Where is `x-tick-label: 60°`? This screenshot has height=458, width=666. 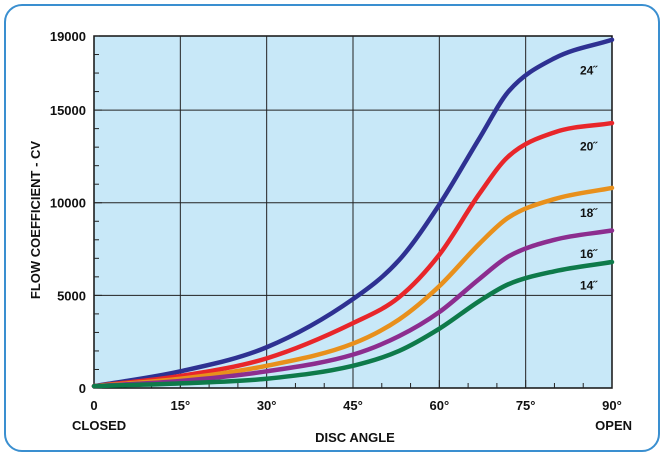
x-tick-label: 60° is located at coordinates (439, 405).